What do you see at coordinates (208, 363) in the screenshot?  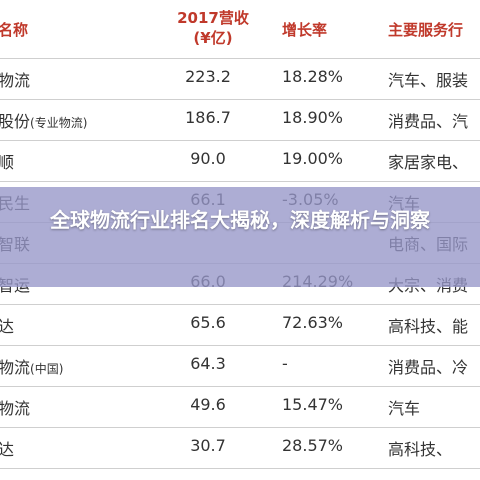 I see `revenue-value: 64.3` at bounding box center [208, 363].